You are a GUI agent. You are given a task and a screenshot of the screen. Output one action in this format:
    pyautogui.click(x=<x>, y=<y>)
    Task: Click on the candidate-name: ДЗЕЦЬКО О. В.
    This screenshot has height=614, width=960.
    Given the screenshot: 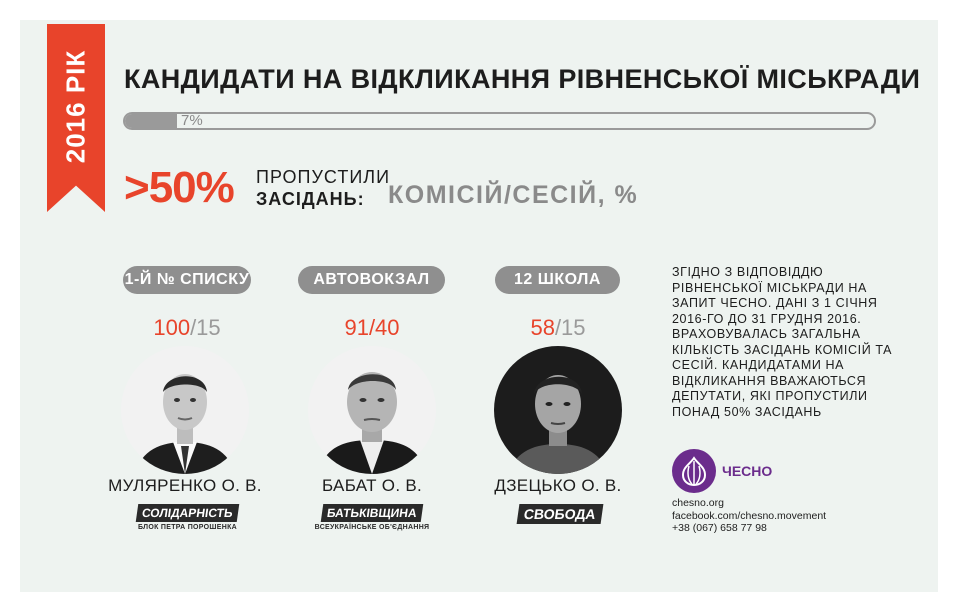 What is the action you would take?
    pyautogui.click(x=558, y=485)
    